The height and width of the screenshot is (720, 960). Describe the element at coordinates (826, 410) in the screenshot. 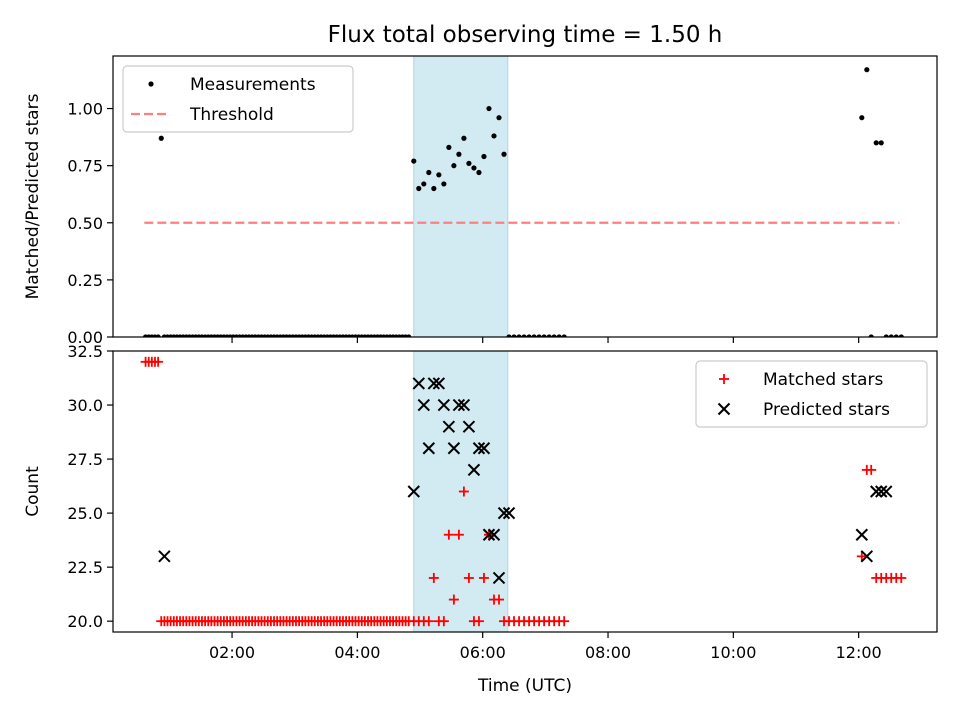

I see `legend-label: Predicted stars` at that location.